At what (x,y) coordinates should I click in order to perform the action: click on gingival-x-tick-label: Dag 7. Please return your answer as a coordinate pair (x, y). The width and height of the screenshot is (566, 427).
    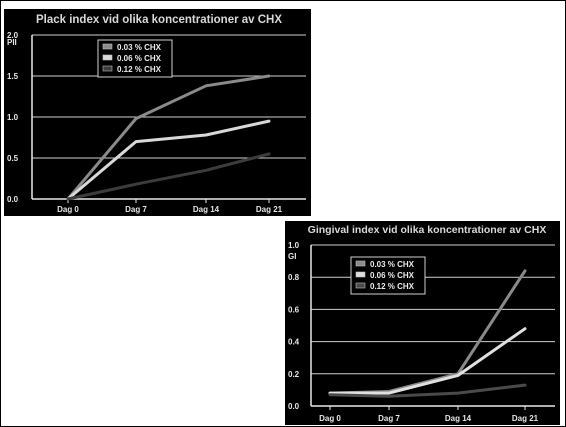
    Looking at the image, I should click on (389, 418).